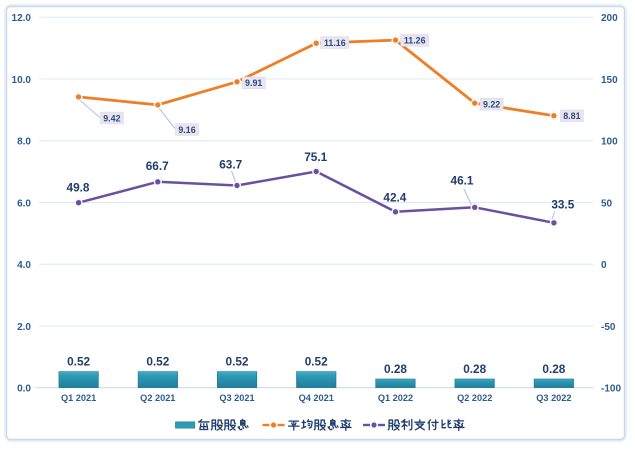  What do you see at coordinates (24, 203) in the screenshot?
I see `svg-text: 6.0` at bounding box center [24, 203].